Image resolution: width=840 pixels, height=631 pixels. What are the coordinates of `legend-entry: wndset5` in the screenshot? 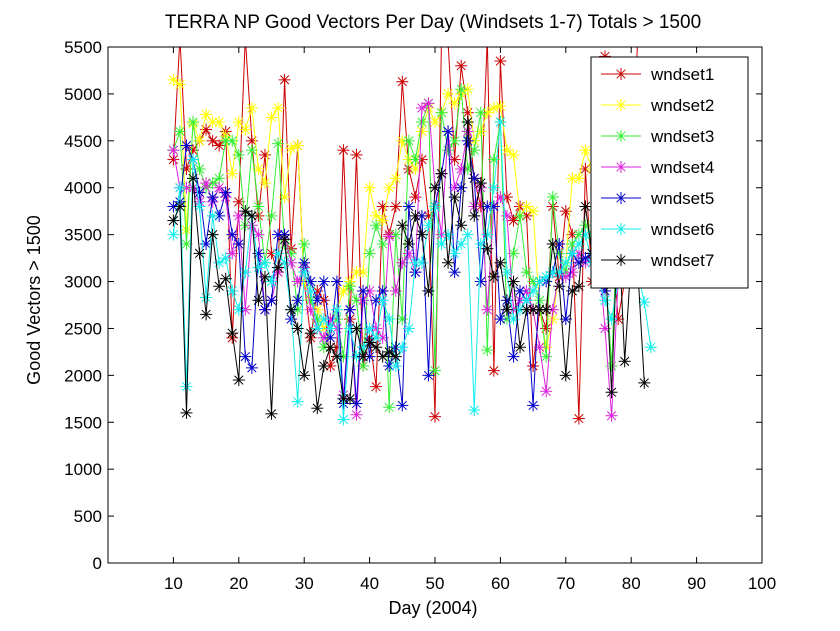 It's located at (657, 198).